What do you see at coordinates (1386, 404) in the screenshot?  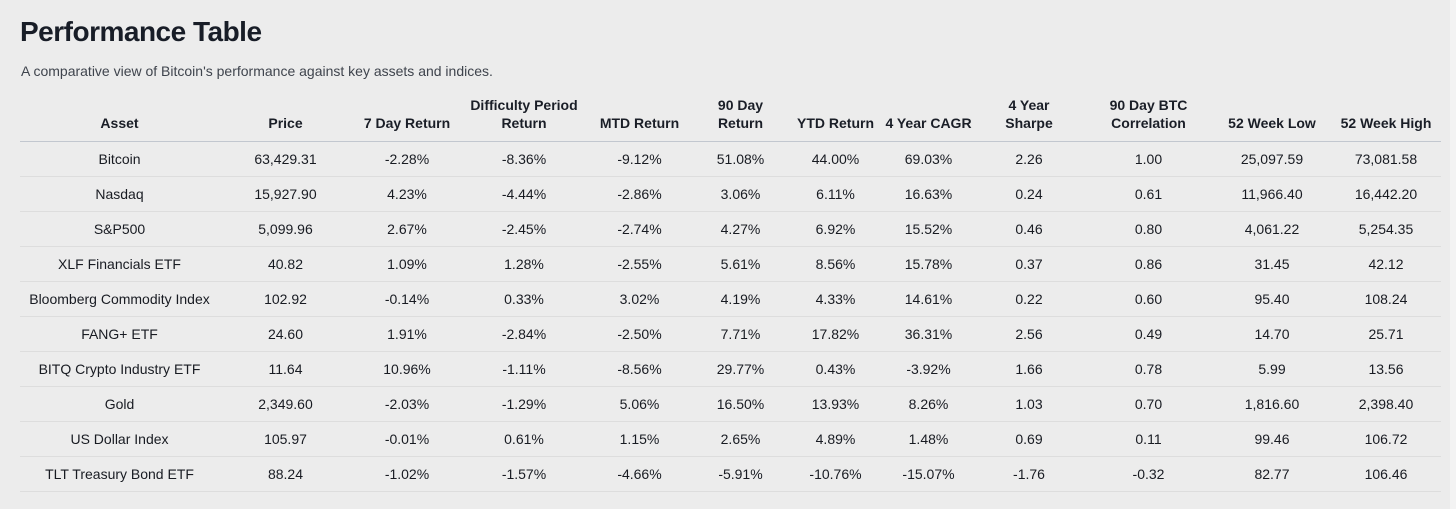 I see `cell-52-week-high: 2,398.40` at bounding box center [1386, 404].